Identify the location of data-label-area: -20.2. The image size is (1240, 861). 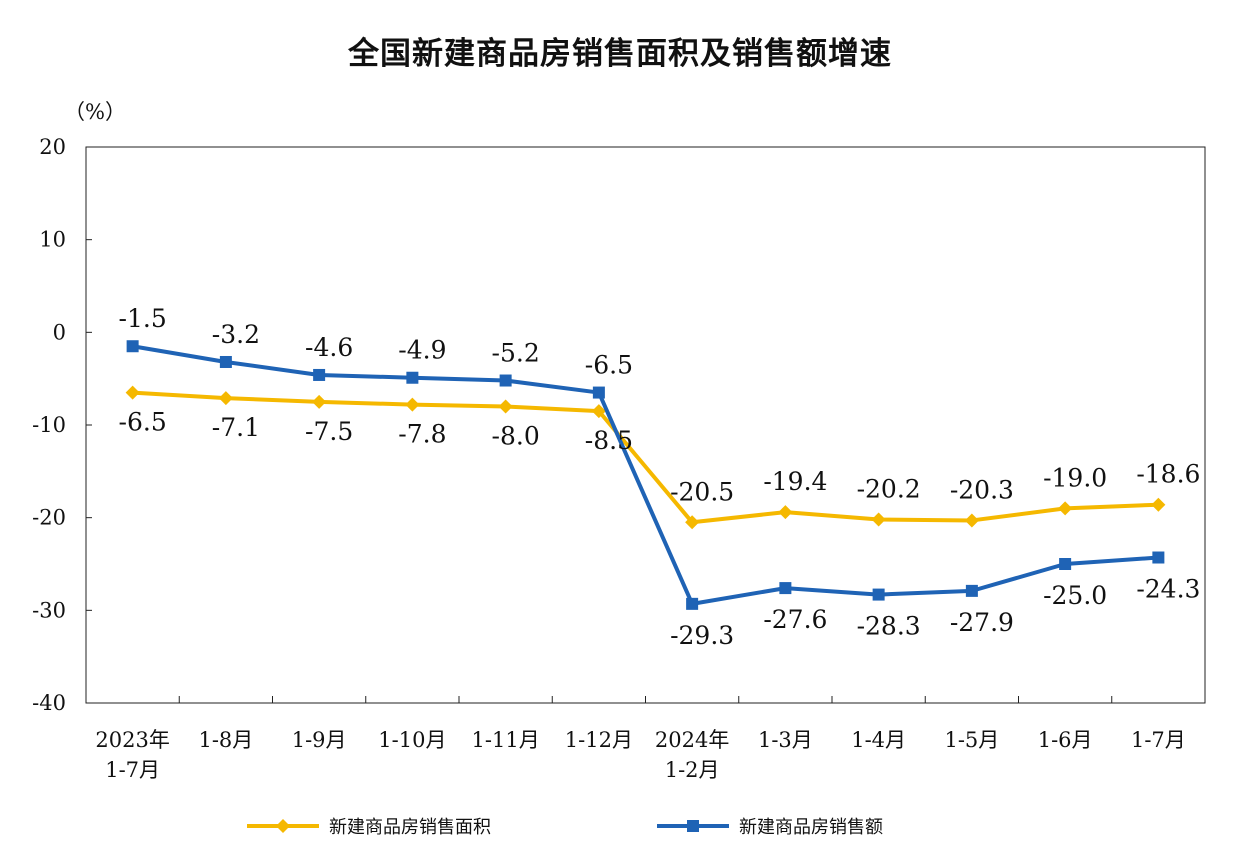
(889, 489).